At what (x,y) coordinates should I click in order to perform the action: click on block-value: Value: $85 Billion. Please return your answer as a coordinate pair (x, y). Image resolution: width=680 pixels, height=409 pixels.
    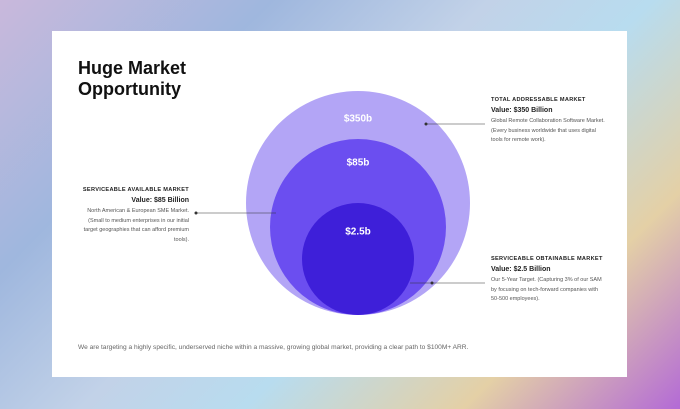
    Looking at the image, I should click on (160, 200).